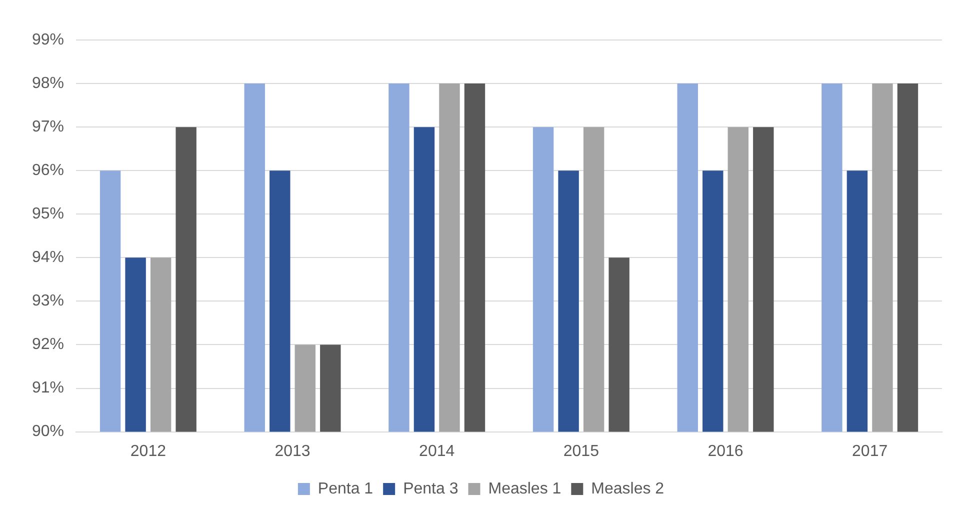 This screenshot has height=519, width=958. Describe the element at coordinates (437, 451) in the screenshot. I see `x-tick-label: 2014` at that location.